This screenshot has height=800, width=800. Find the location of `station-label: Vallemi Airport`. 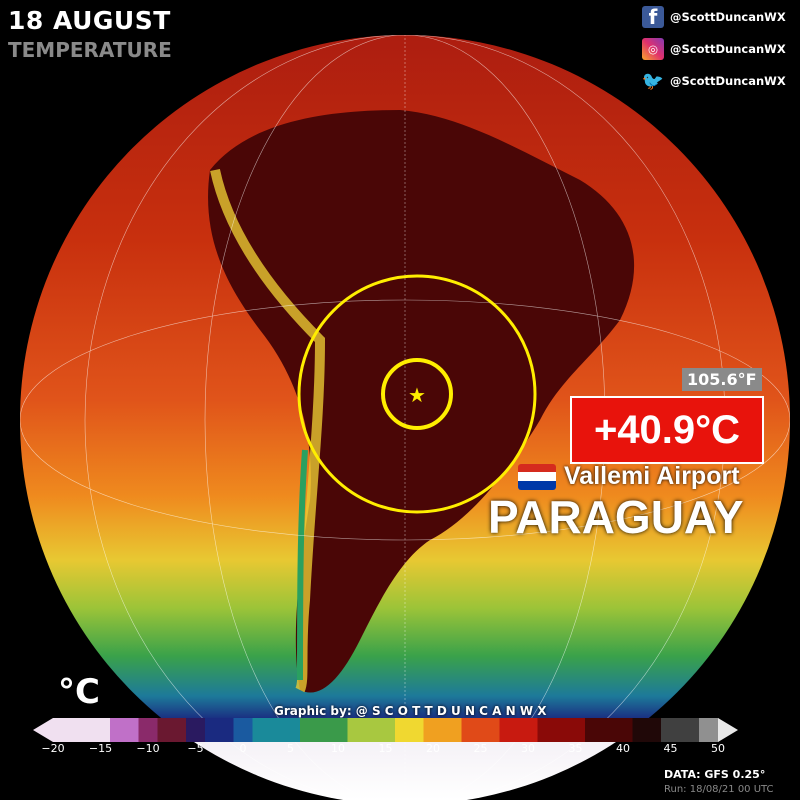

station-label: Vallemi Airport is located at coordinates (629, 476).